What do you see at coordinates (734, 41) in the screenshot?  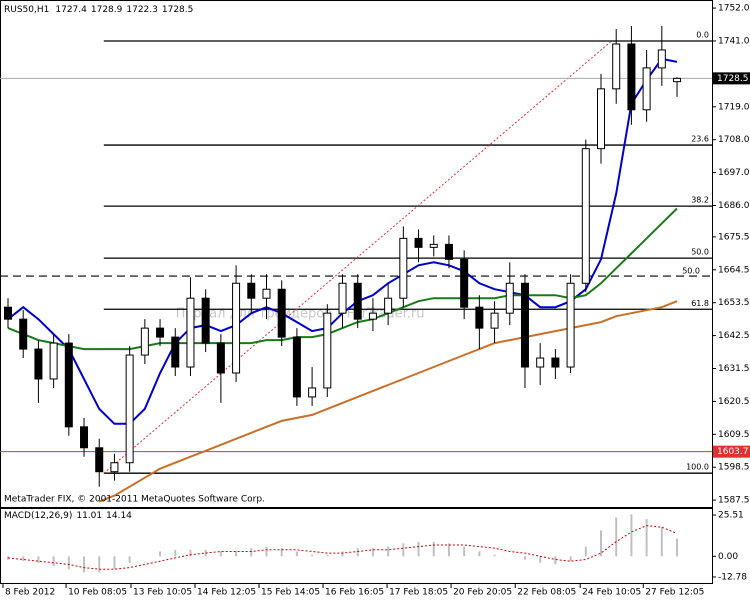 I see `y-tick-label: 1741.0` at bounding box center [734, 41].